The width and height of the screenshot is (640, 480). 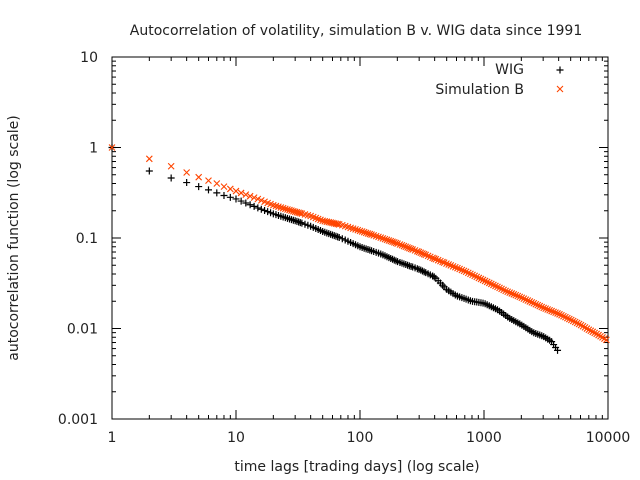 What do you see at coordinates (93, 149) in the screenshot?
I see `y-tick-label: 1` at bounding box center [93, 149].